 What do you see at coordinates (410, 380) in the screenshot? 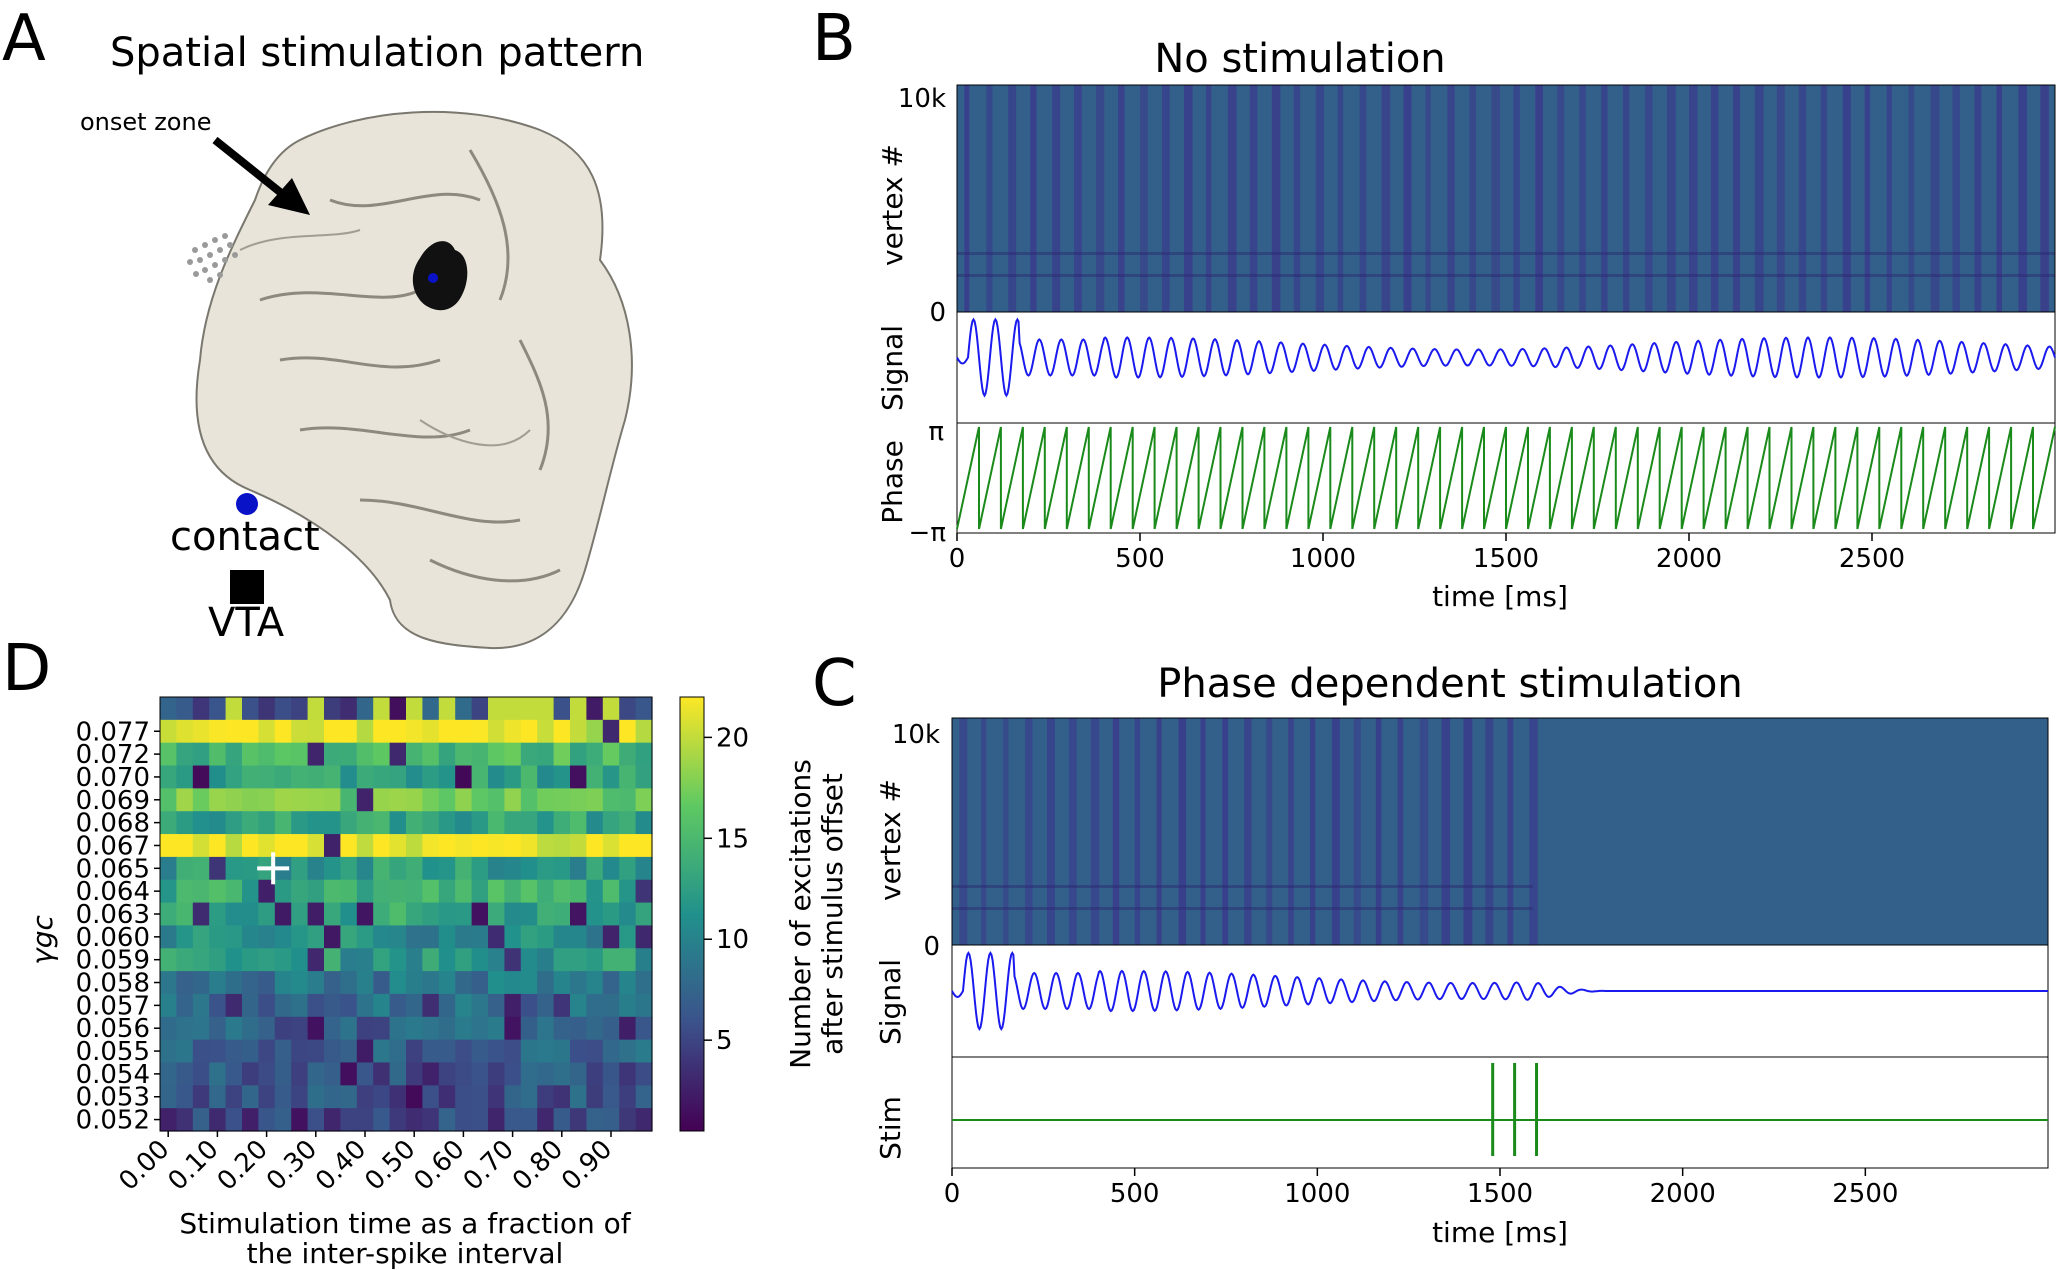
I see `brain-surface` at bounding box center [410, 380].